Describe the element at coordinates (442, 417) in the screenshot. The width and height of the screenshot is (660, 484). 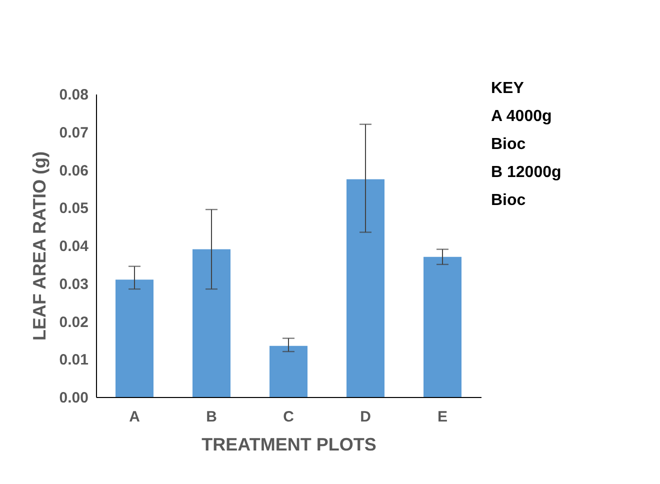
I see `x-tick-label: E` at that location.